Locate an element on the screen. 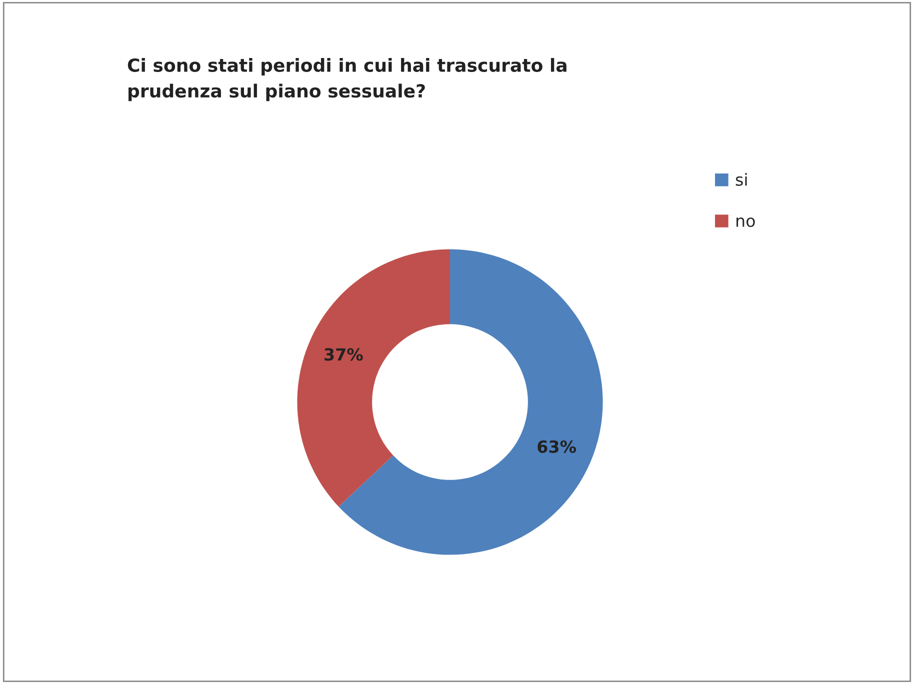  data-label: 63% is located at coordinates (557, 446).